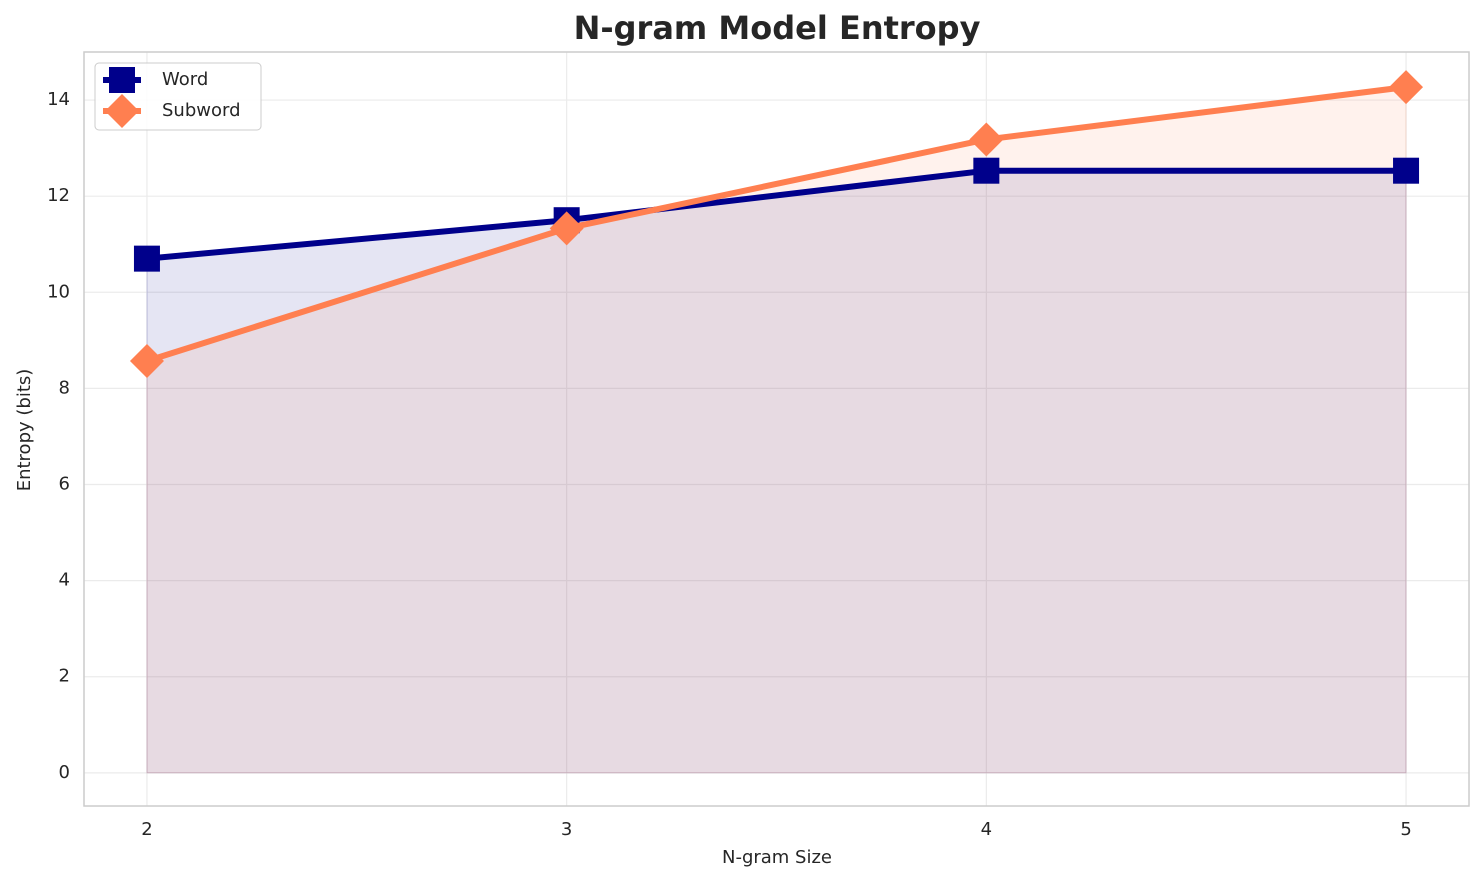 Image resolution: width=1484 pixels, height=885 pixels. I want to click on chart-title: N-gram Model Entropy, so click(777, 28).